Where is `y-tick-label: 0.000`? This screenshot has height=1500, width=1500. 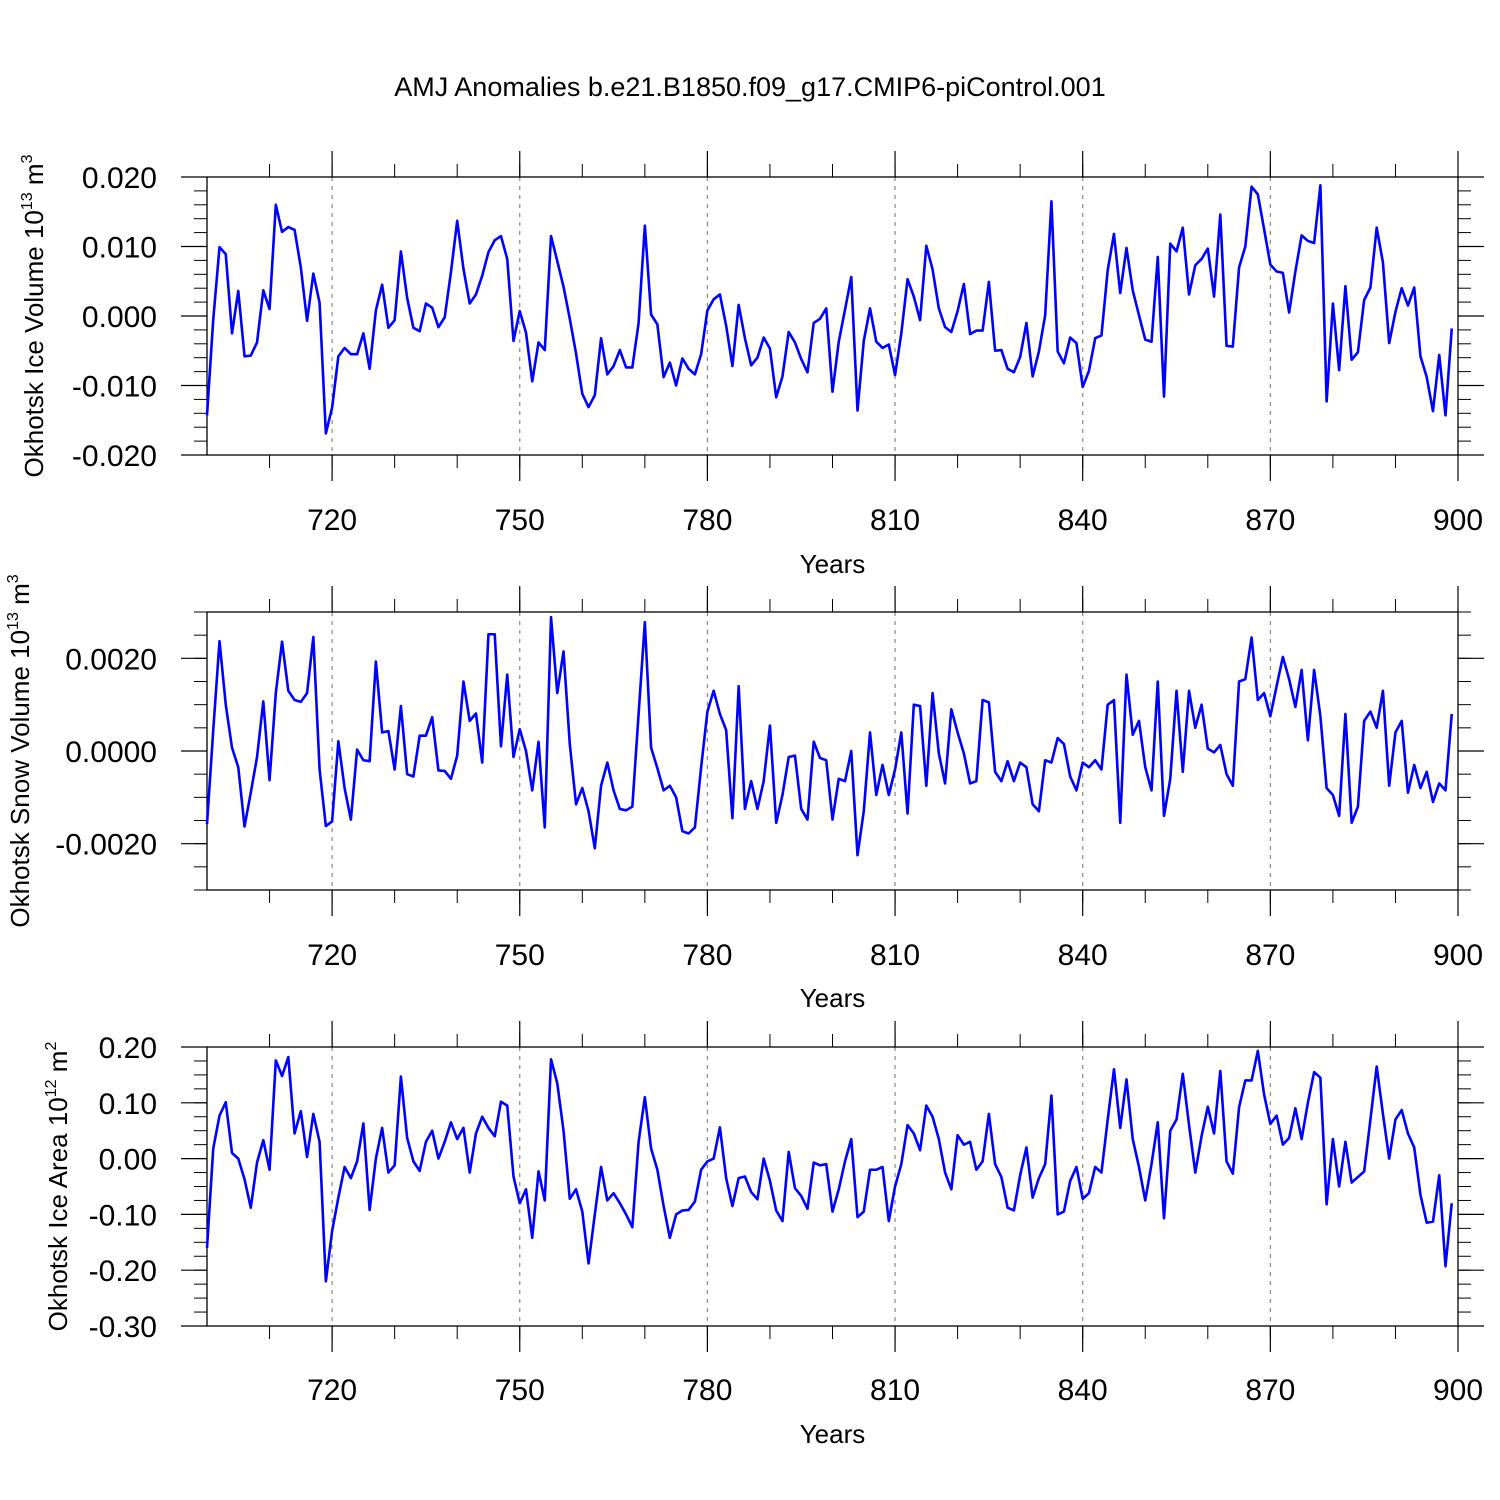 y-tick-label: 0.000 is located at coordinates (119, 317).